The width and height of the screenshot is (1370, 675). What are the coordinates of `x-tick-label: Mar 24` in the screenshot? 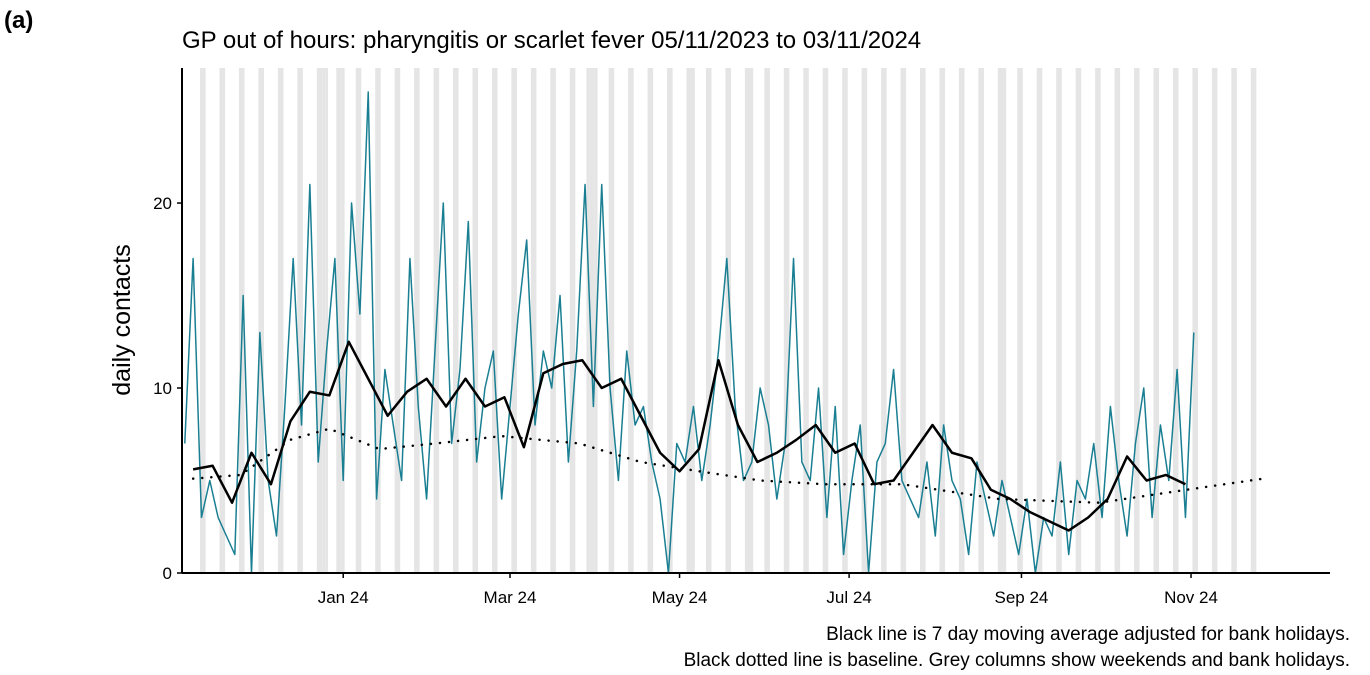 It's located at (510, 597).